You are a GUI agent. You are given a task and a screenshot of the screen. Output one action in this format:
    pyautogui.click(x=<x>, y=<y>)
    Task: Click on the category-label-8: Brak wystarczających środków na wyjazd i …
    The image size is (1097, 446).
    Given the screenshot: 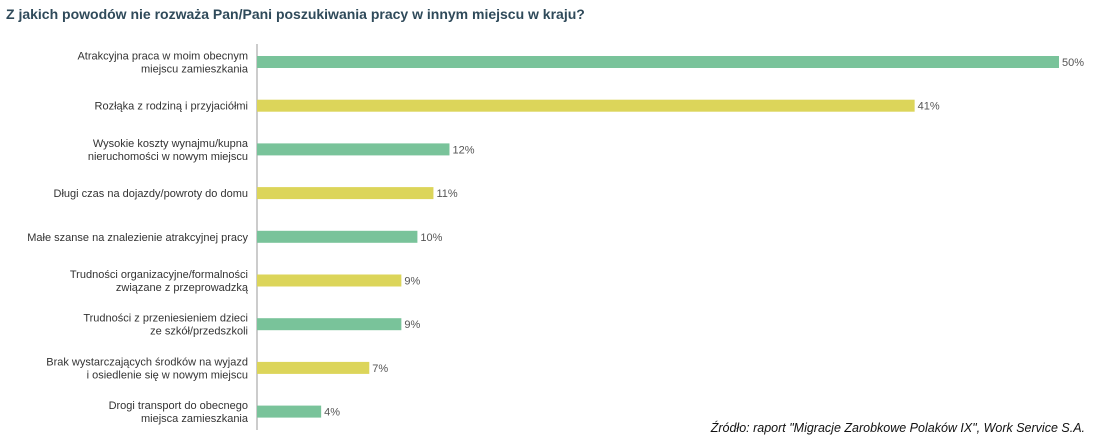 What is the action you would take?
    pyautogui.click(x=147, y=368)
    